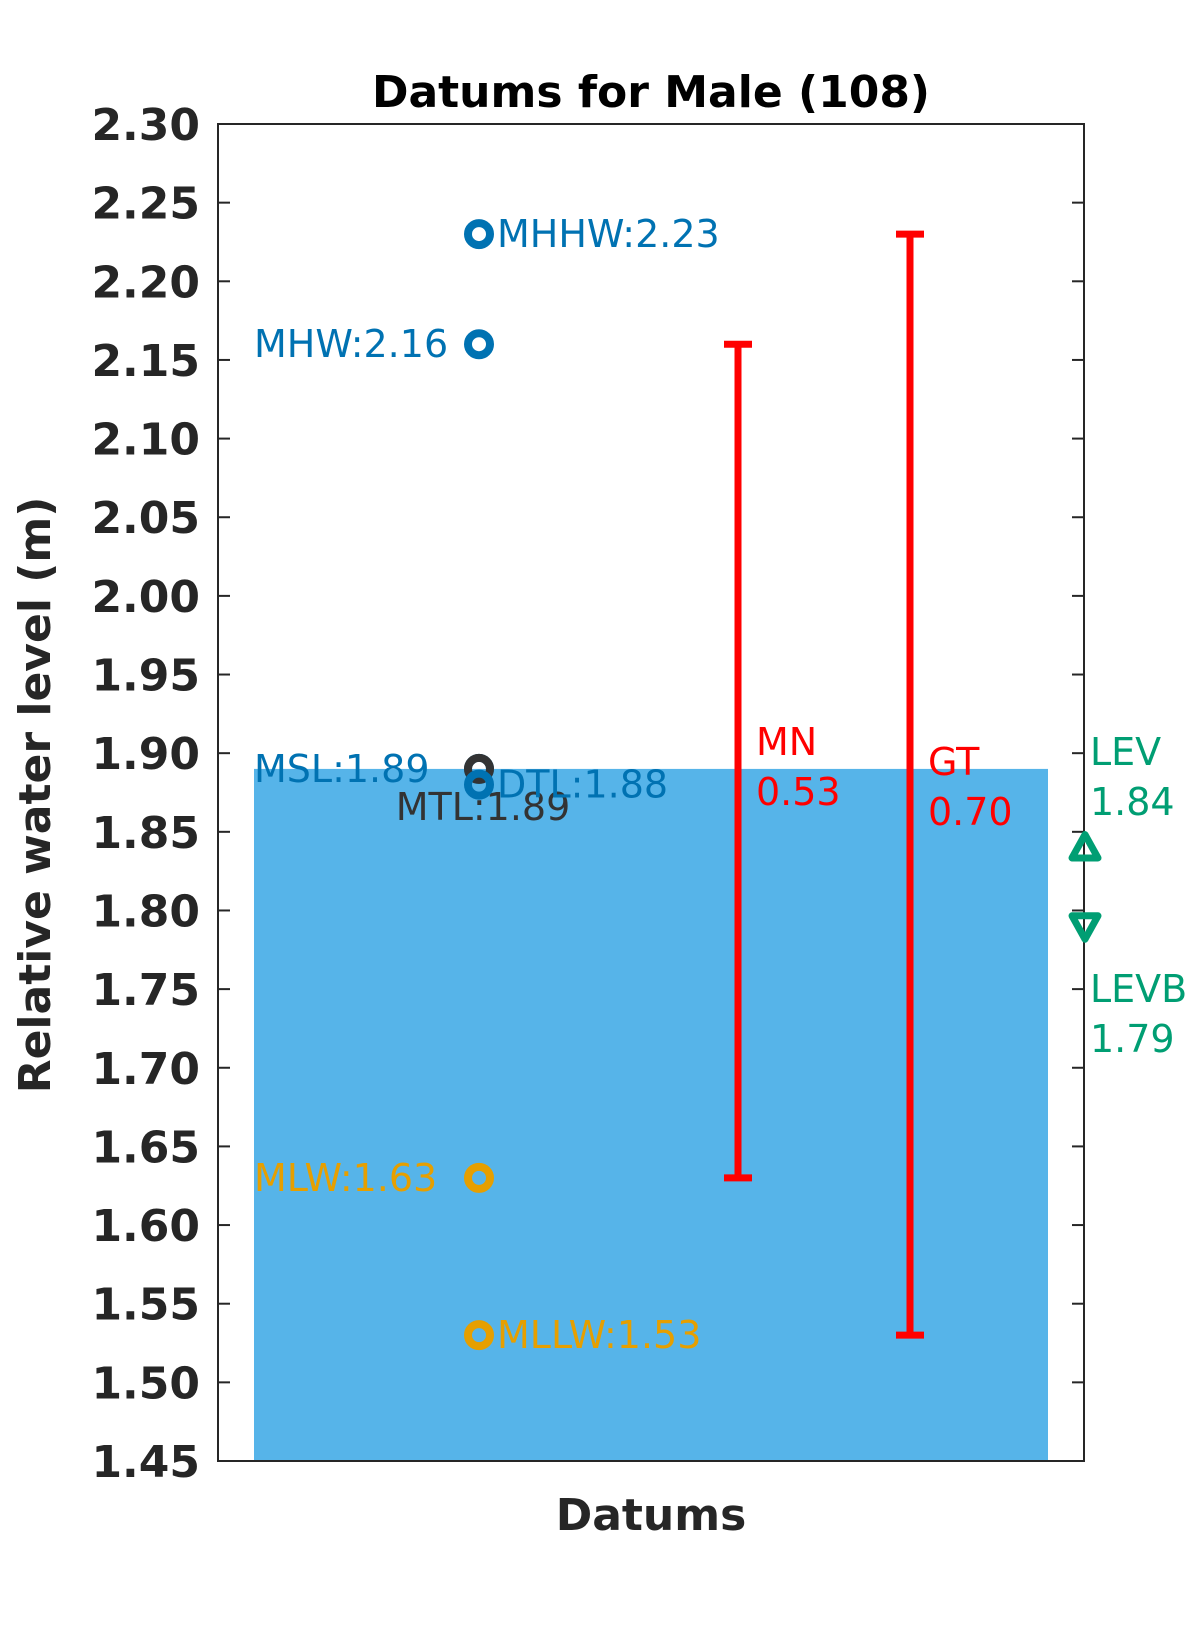 The image size is (1200, 1650). What do you see at coordinates (145, 1226) in the screenshot?
I see `y-tick-label-14: 1.60` at bounding box center [145, 1226].